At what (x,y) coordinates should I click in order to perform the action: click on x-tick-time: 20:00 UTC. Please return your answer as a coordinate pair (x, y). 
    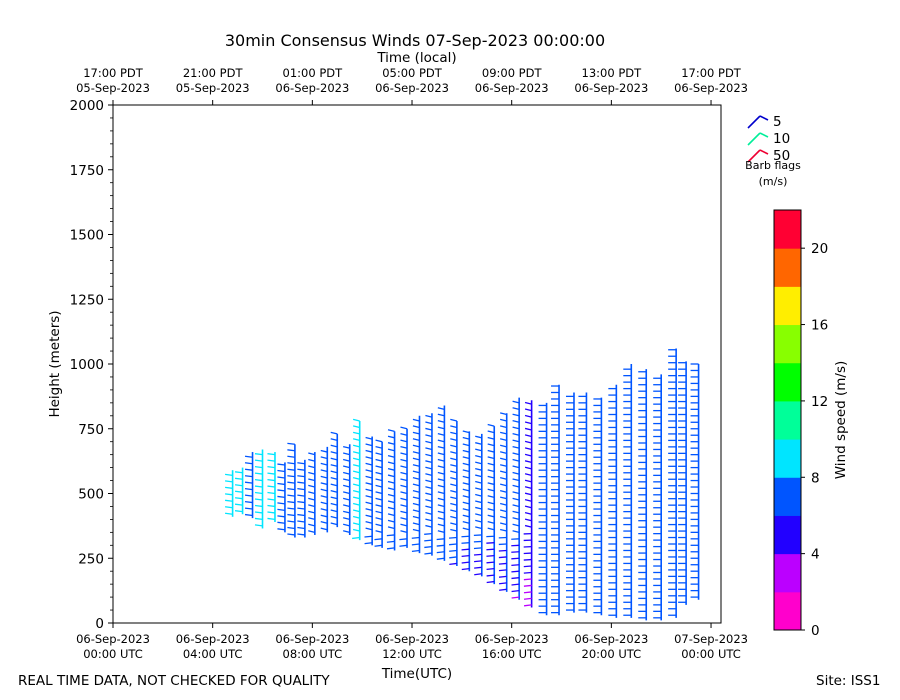
    Looking at the image, I should click on (612, 654).